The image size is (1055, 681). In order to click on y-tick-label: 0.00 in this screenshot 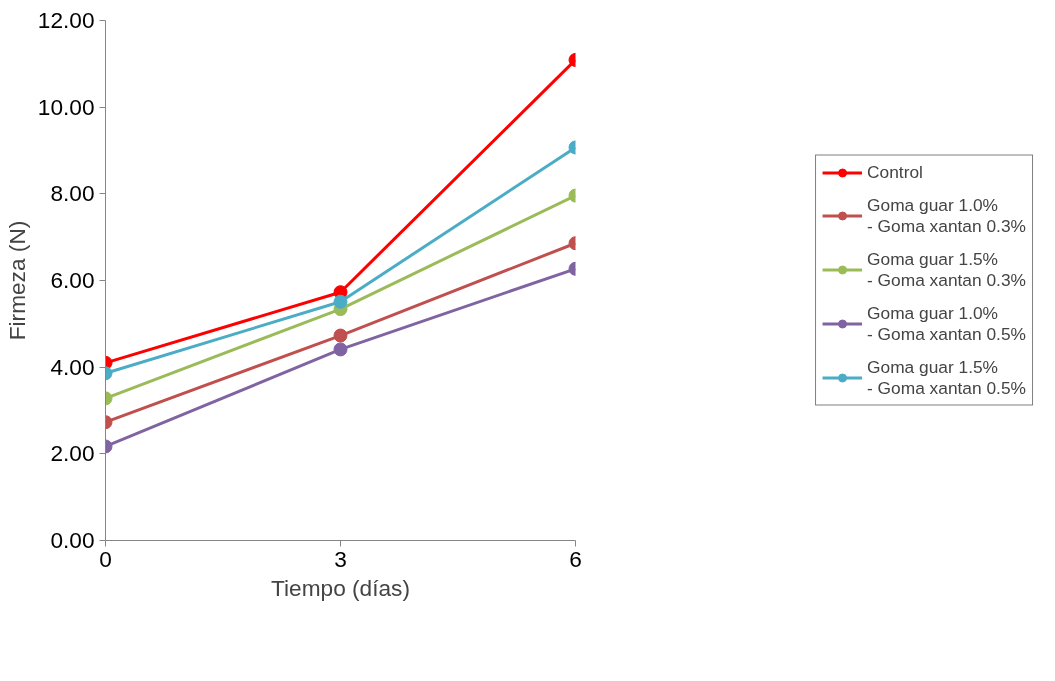, I will do `click(72, 540)`.